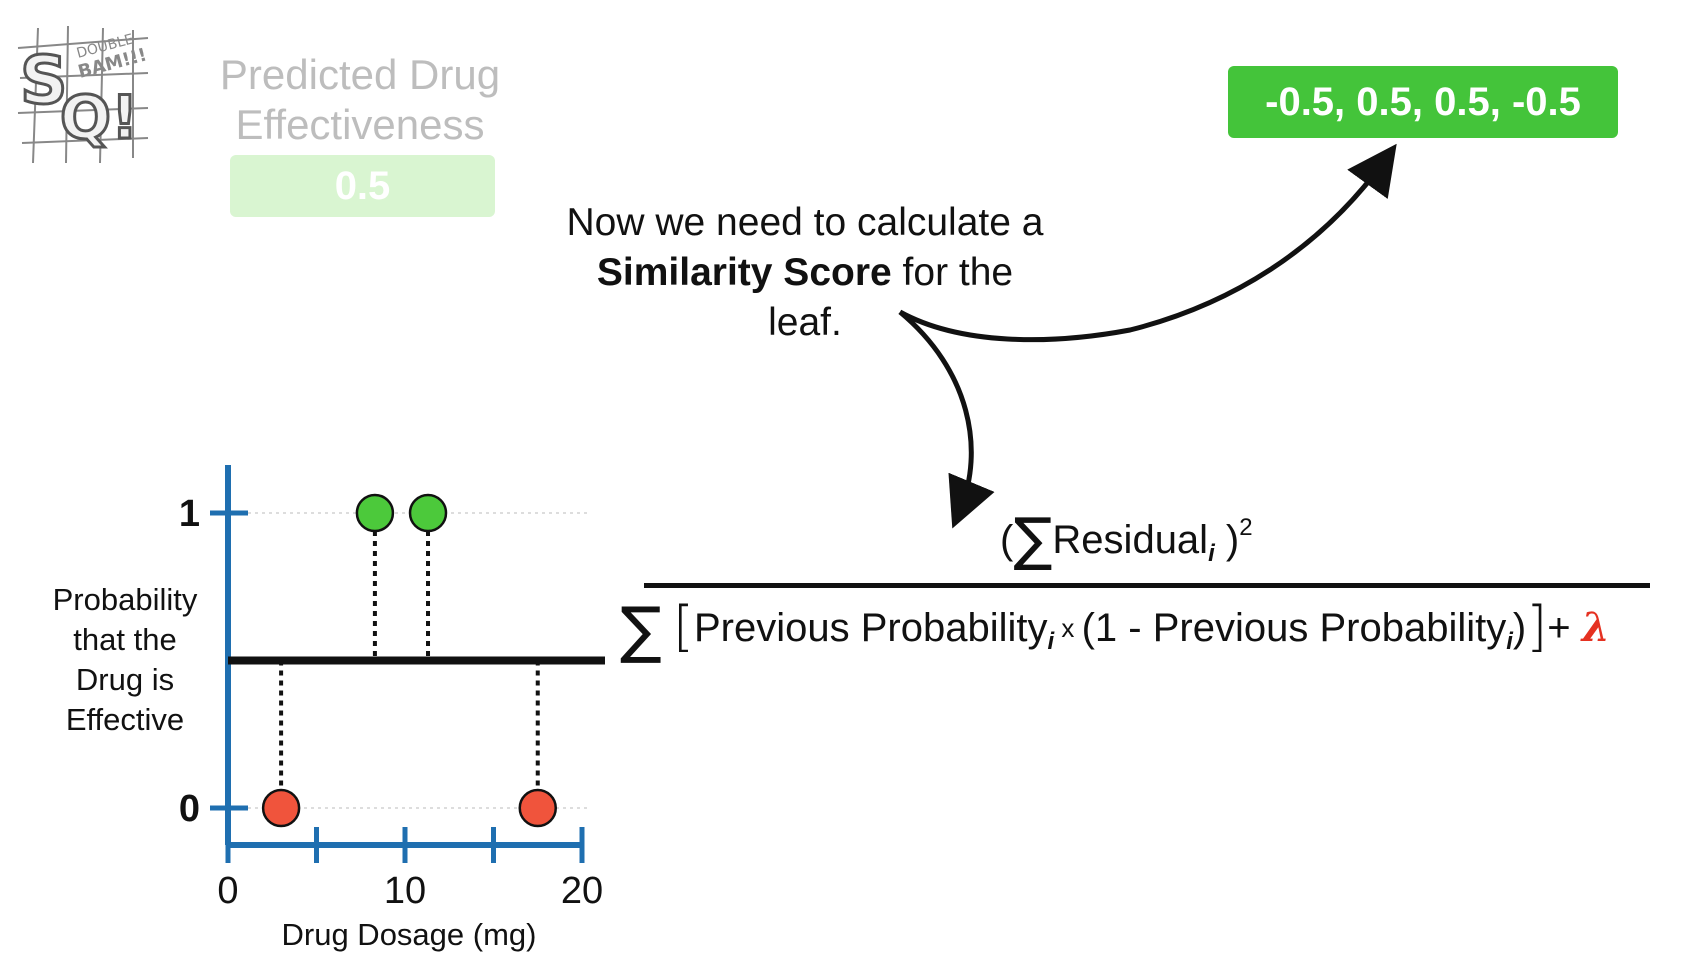  I want to click on lambda-symbol: λ, so click(1595, 627).